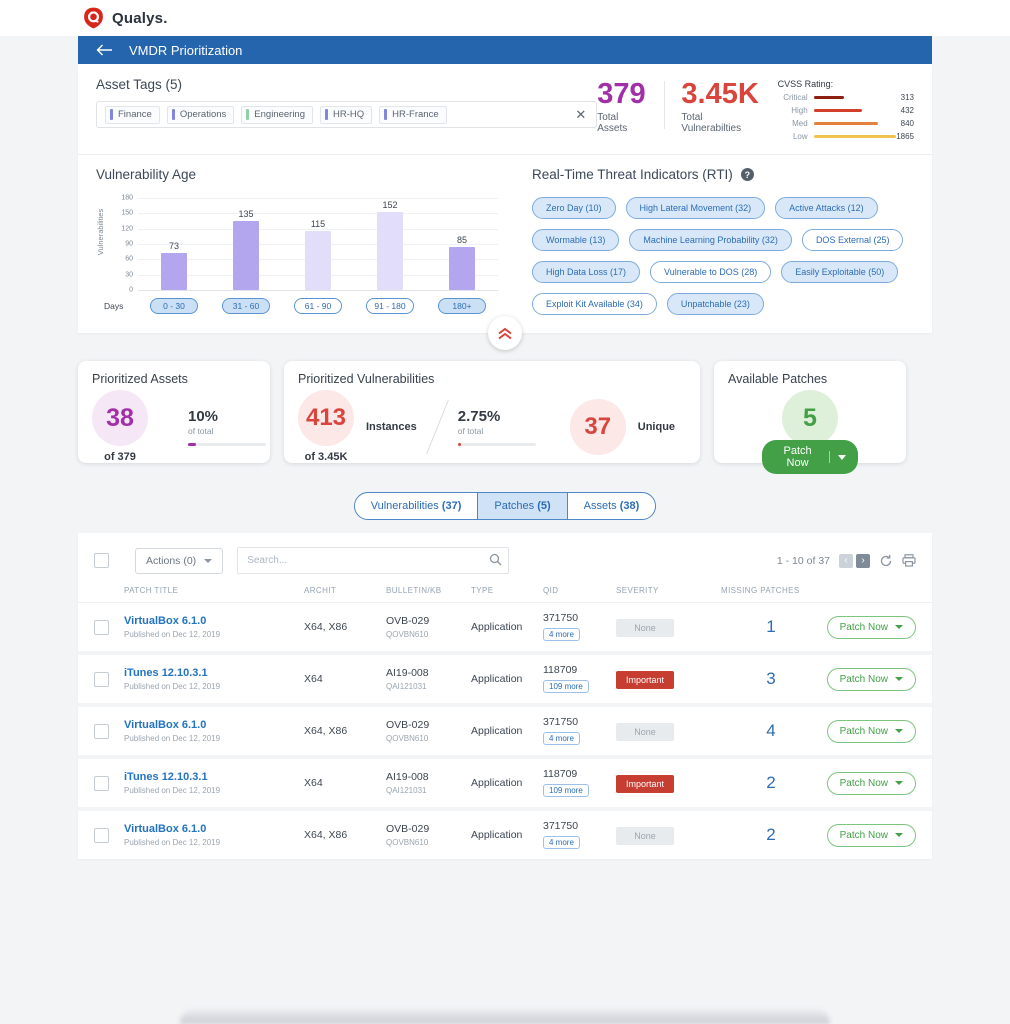 This screenshot has width=1010, height=1024. Describe the element at coordinates (579, 679) in the screenshot. I see `qid-cell: 118709 109 more` at that location.